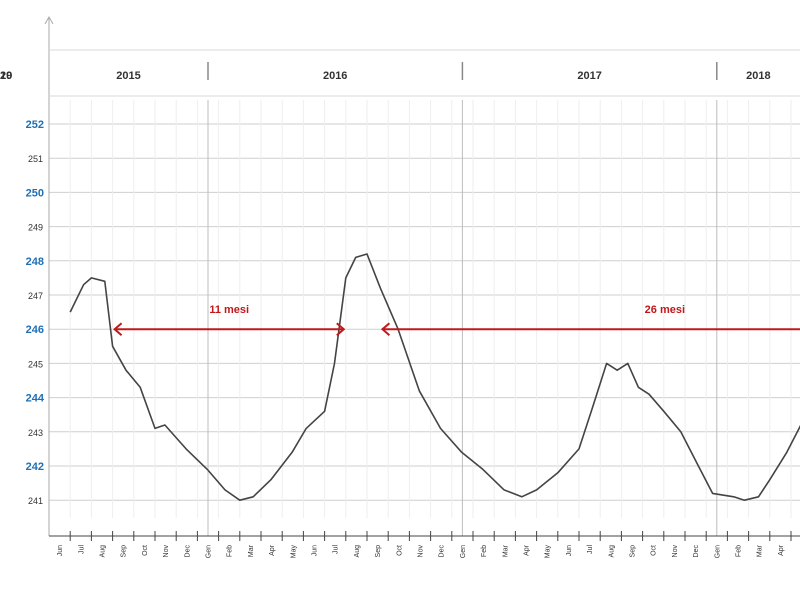 This screenshot has height=592, width=800. What do you see at coordinates (35, 399) in the screenshot?
I see `y-tick-label-244: 244` at bounding box center [35, 399].